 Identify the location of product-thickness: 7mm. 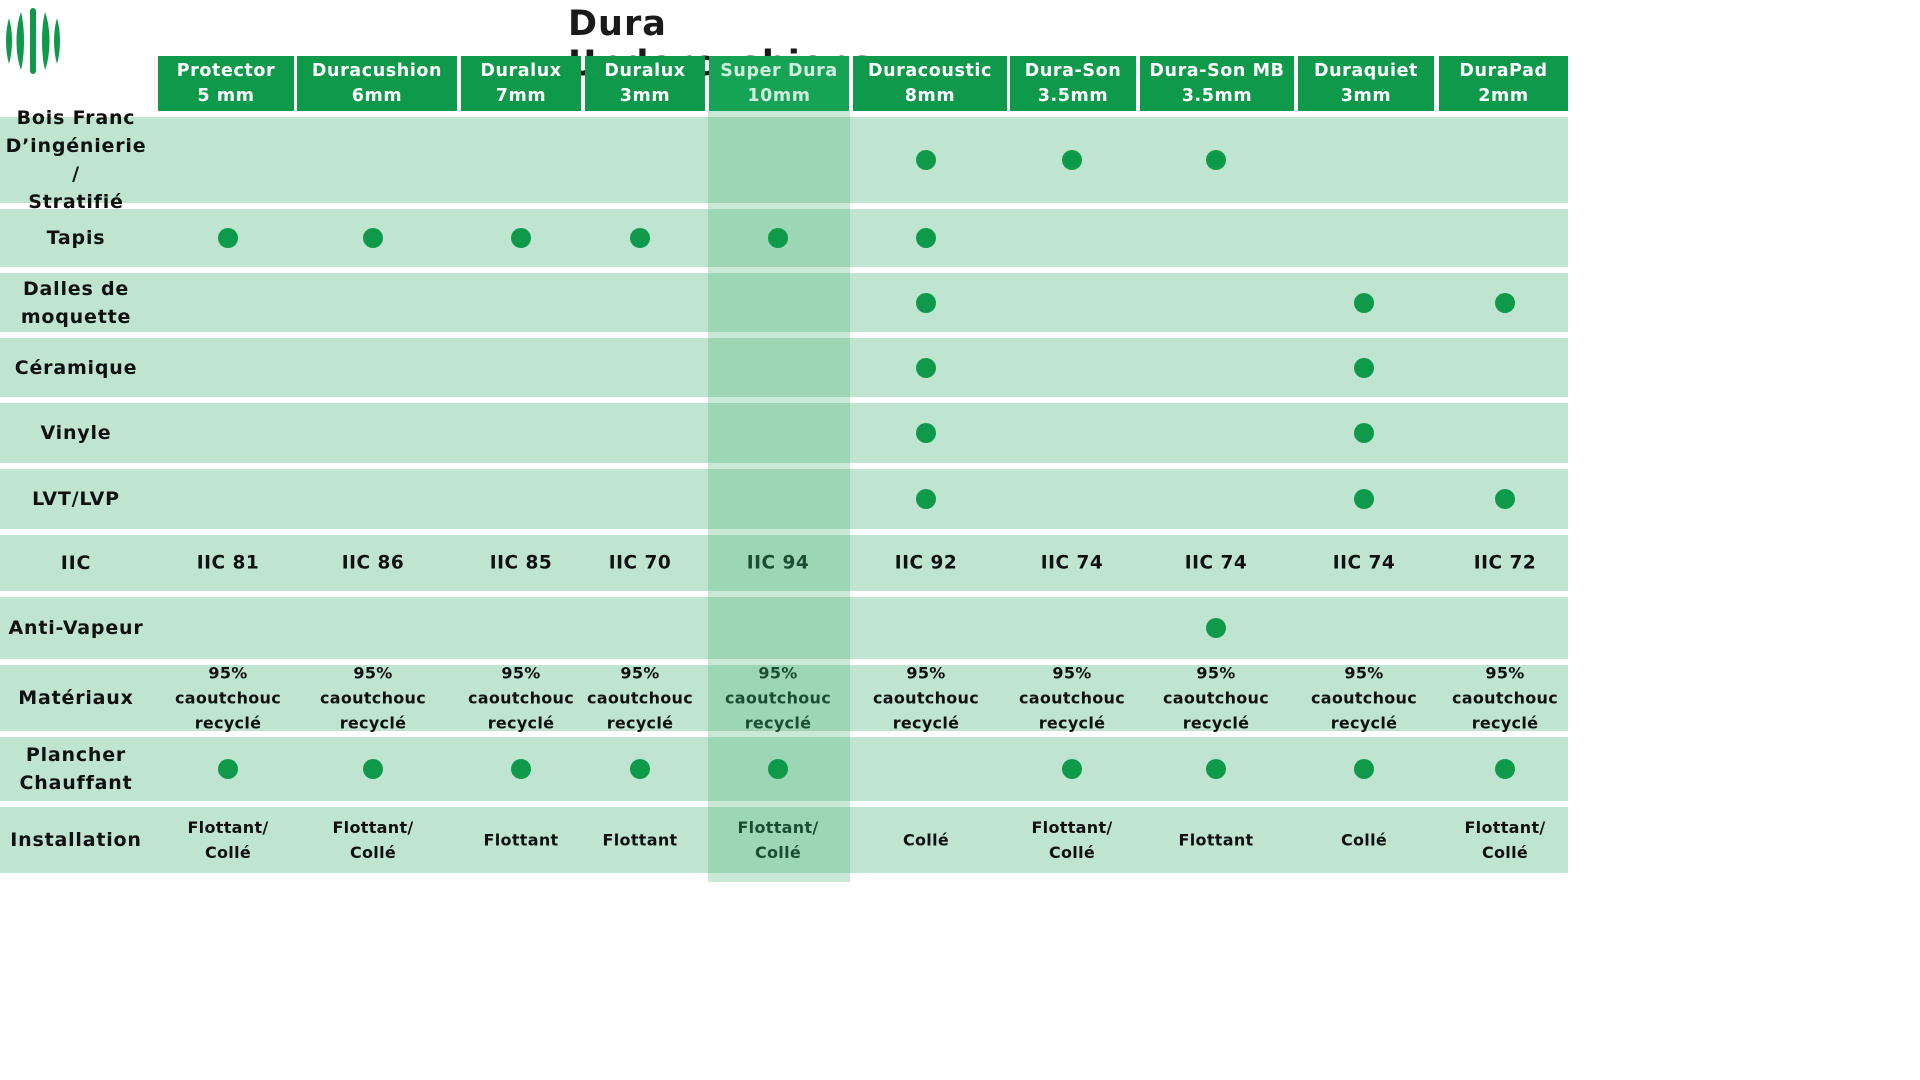
(521, 95).